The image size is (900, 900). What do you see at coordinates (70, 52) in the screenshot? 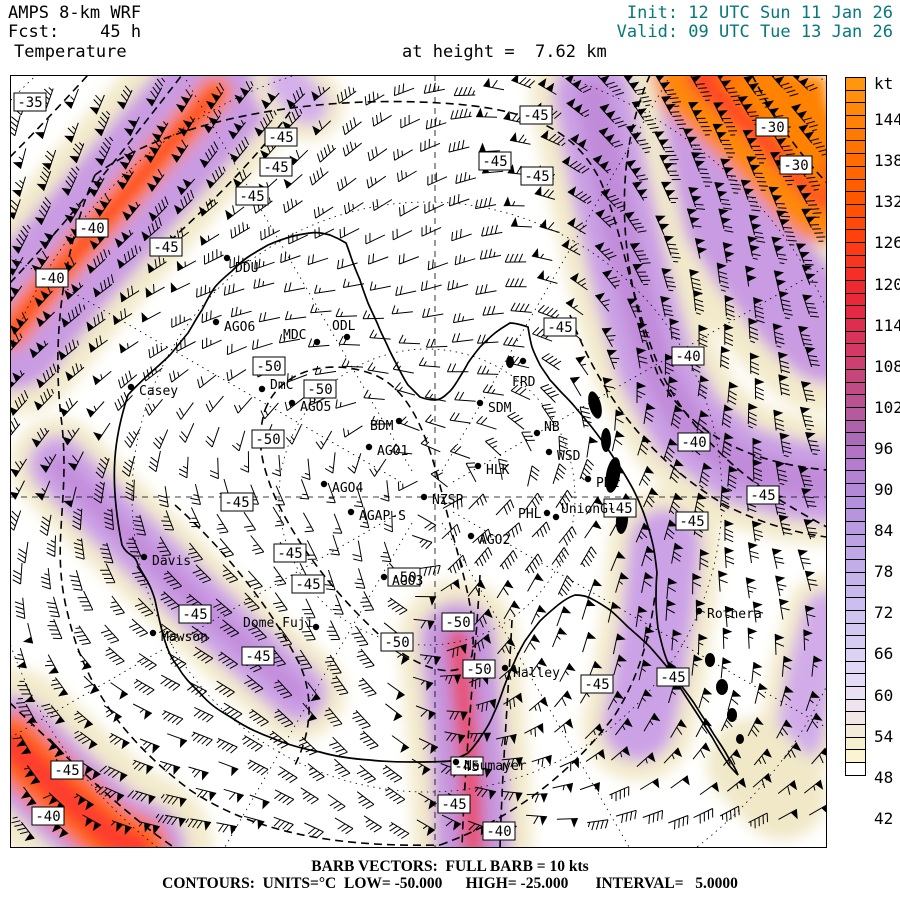
I see `field-name: Temperature` at bounding box center [70, 52].